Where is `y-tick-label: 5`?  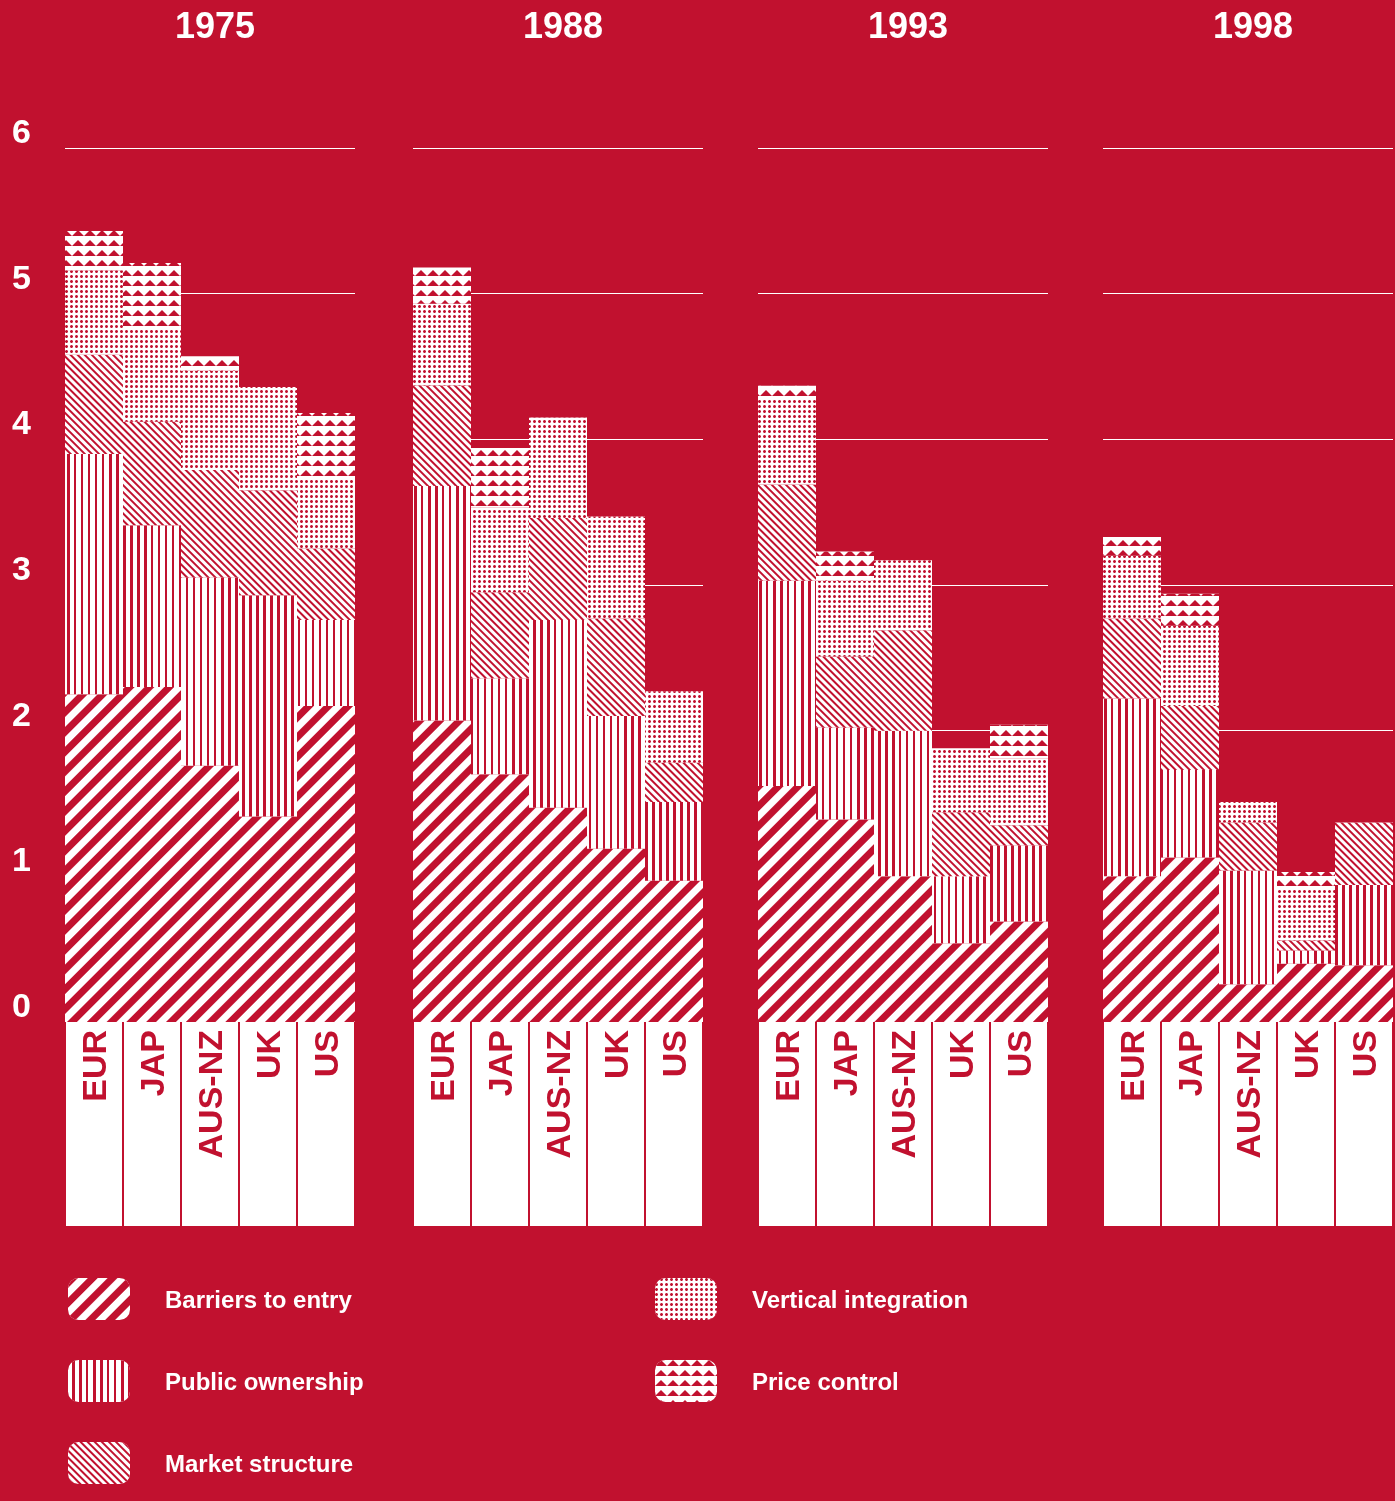 y-tick-label: 5 is located at coordinates (21, 276).